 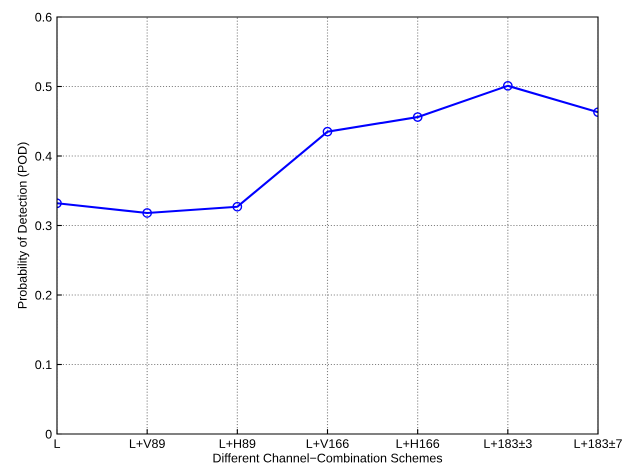 I want to click on y-axis-title: Probability of Detection (POD), so click(x=24, y=225).